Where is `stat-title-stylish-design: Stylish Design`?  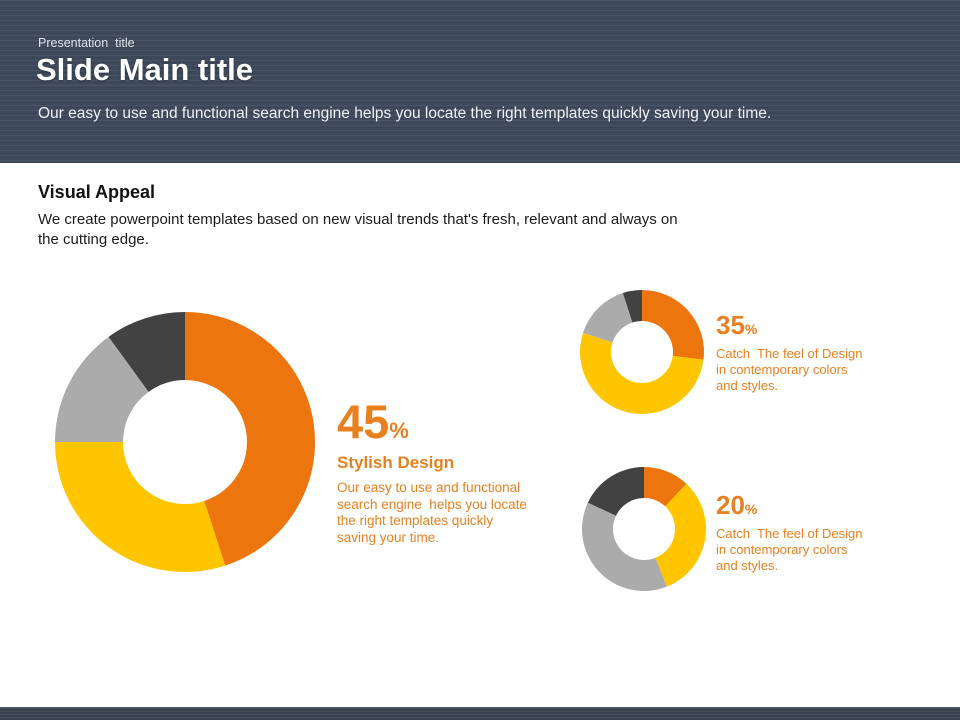
stat-title-stylish-design: Stylish Design is located at coordinates (396, 462).